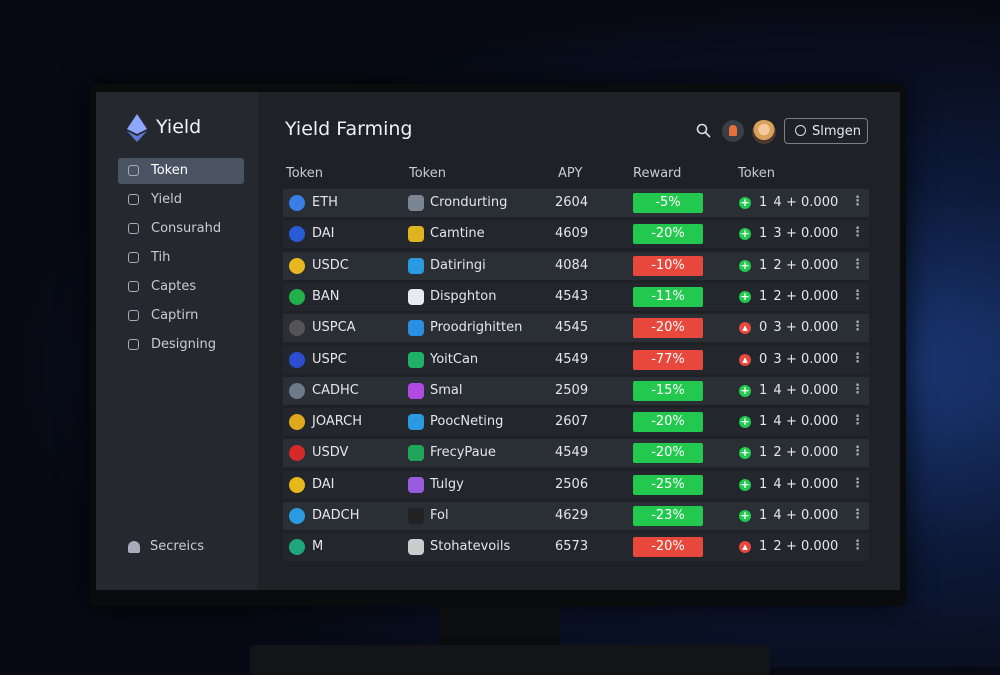 This screenshot has height=675, width=1000. I want to click on pool-name: Dispghton, so click(463, 296).